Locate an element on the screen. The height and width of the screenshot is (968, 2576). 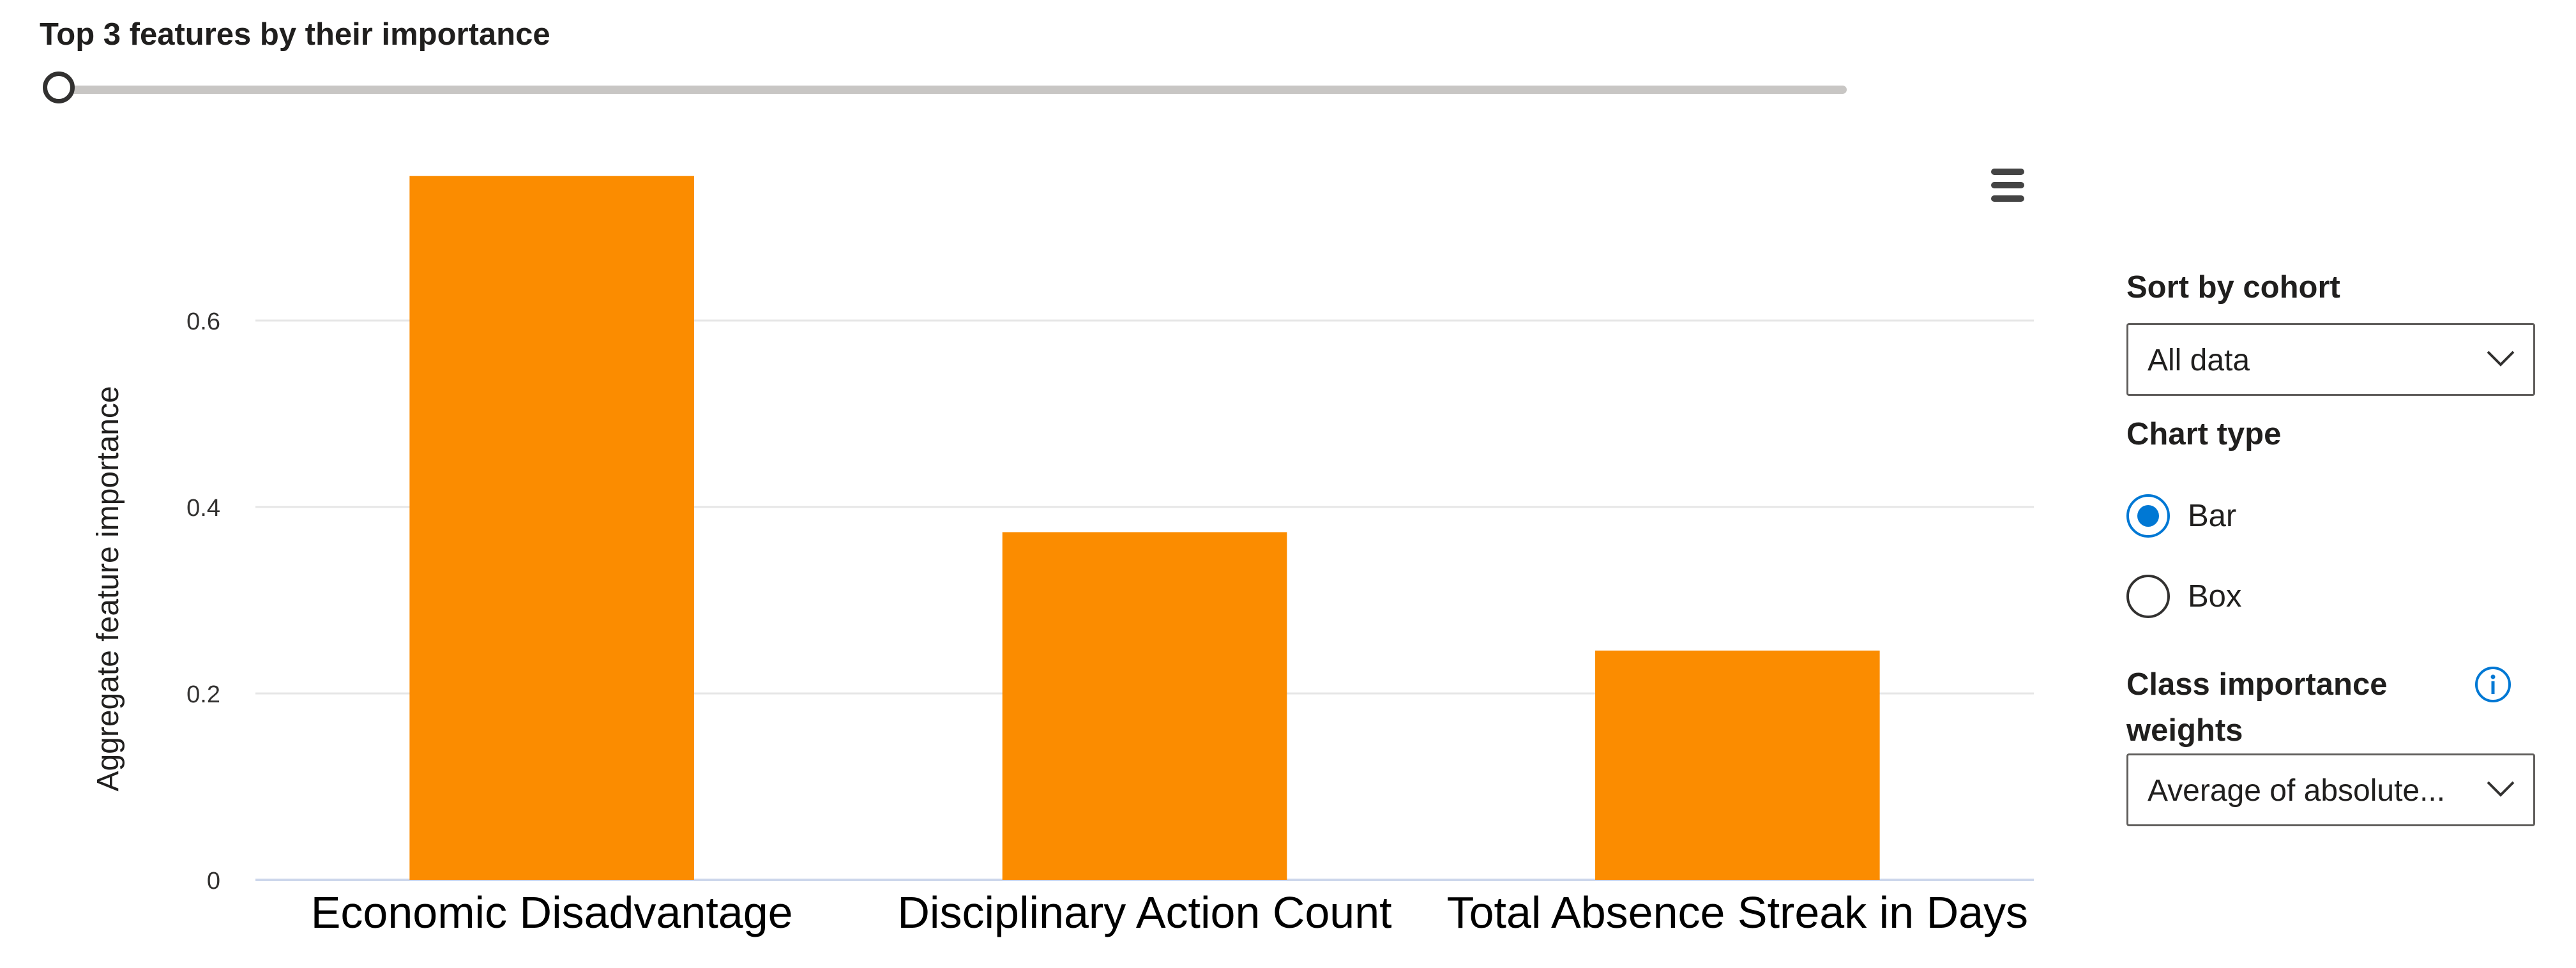
x-category-label: Economic Disadvantage is located at coordinates (552, 912).